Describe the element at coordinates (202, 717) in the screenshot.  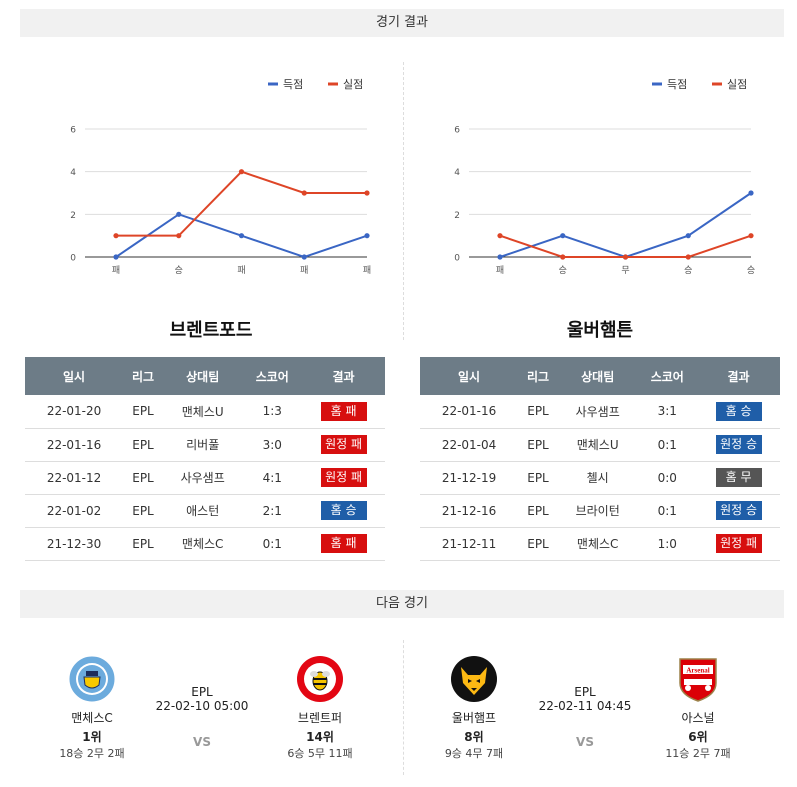
I see `match-info: EPL 22-02-10 05:00 VS` at that location.